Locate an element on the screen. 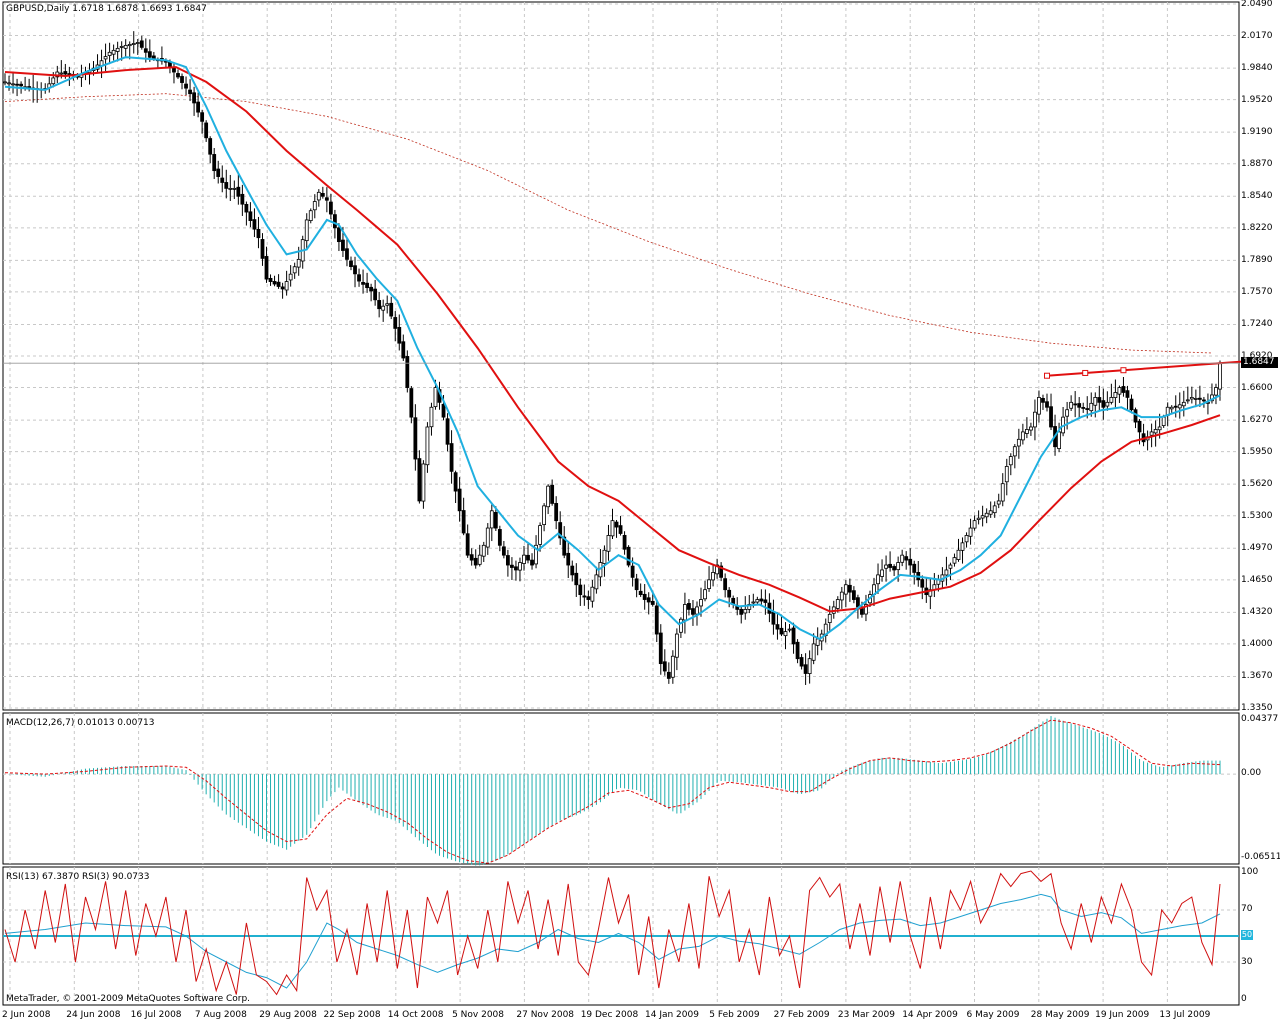 The width and height of the screenshot is (1280, 1024). rsi3-path is located at coordinates (612, 933).